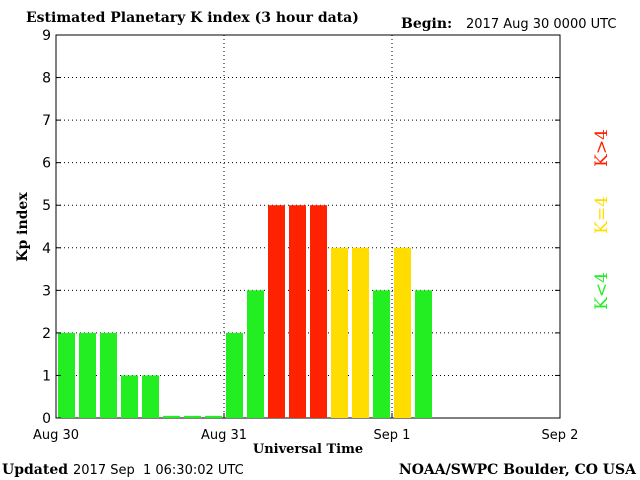  What do you see at coordinates (46, 164) in the screenshot?
I see `y-tick-label: 6` at bounding box center [46, 164].